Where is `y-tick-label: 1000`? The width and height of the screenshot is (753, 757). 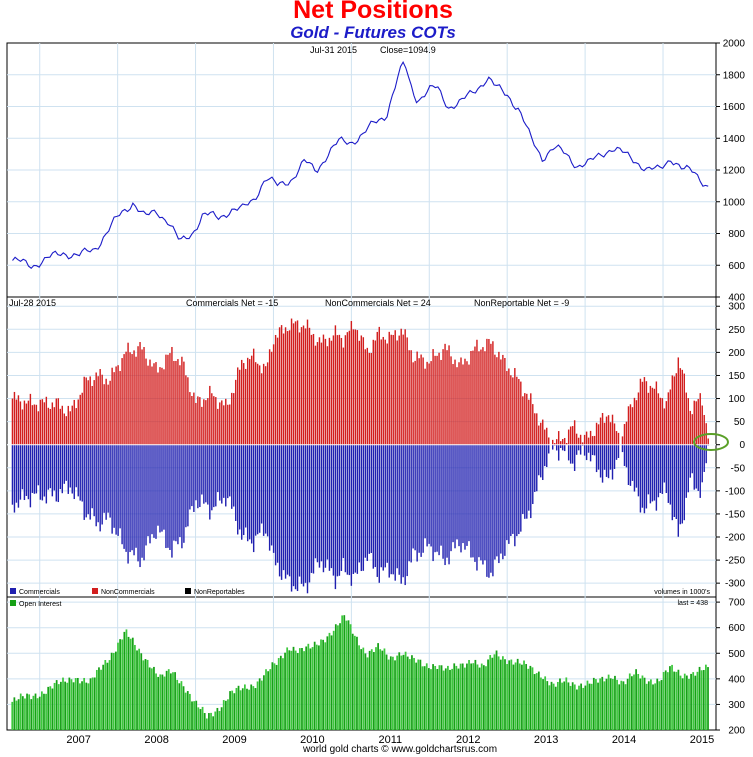 y-tick-label: 1000 is located at coordinates (734, 202).